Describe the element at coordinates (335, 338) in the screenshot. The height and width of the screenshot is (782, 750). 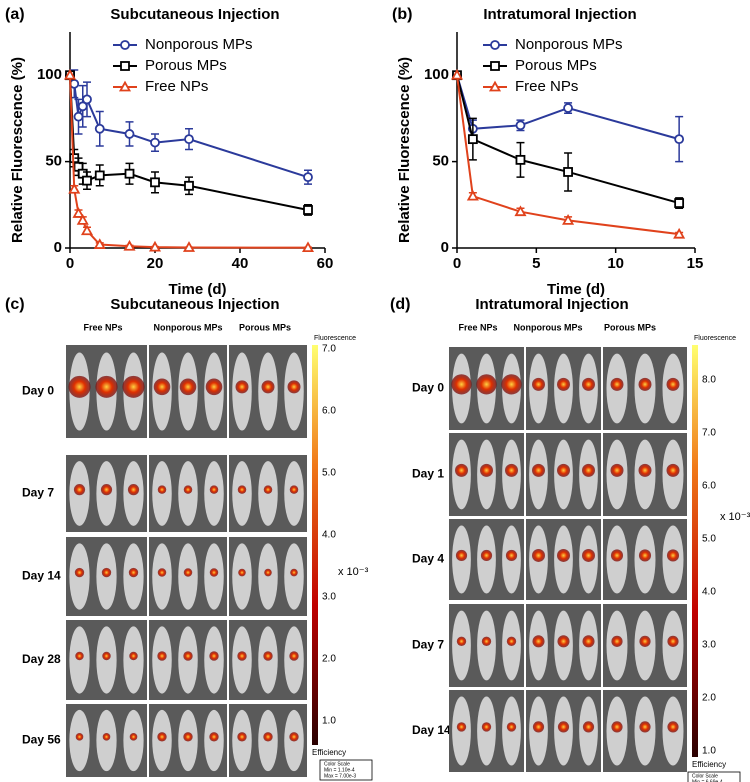
I see `colorbar-title: Fluorescence` at that location.